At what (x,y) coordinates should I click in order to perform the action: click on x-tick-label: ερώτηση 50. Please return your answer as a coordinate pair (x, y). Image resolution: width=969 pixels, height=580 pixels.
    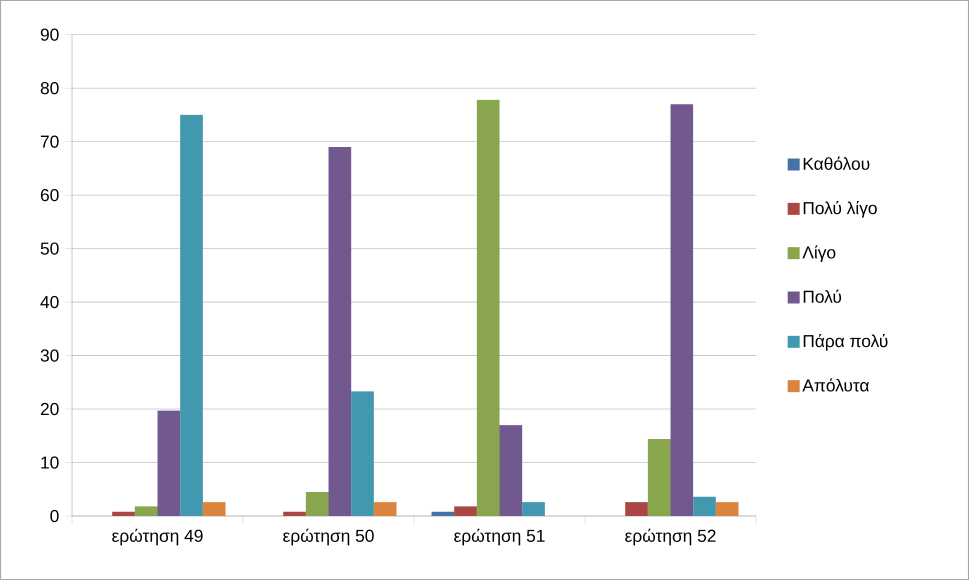
    Looking at the image, I should click on (328, 537).